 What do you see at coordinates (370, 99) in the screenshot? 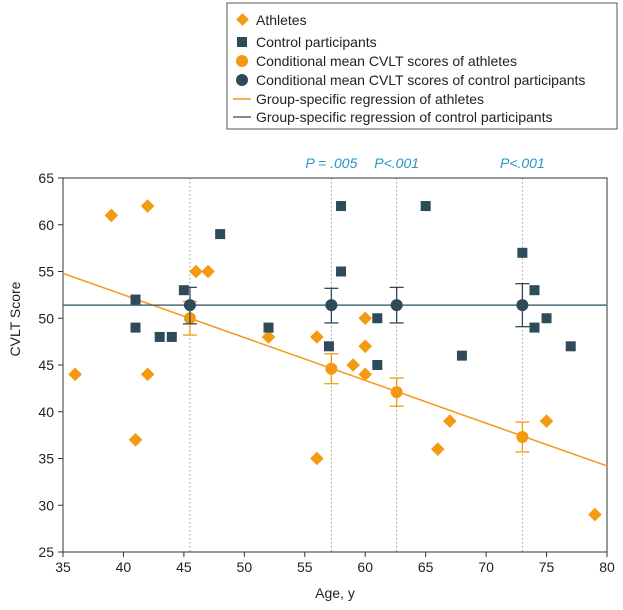
I see `legend-label: Group-specific regression of athletes` at bounding box center [370, 99].